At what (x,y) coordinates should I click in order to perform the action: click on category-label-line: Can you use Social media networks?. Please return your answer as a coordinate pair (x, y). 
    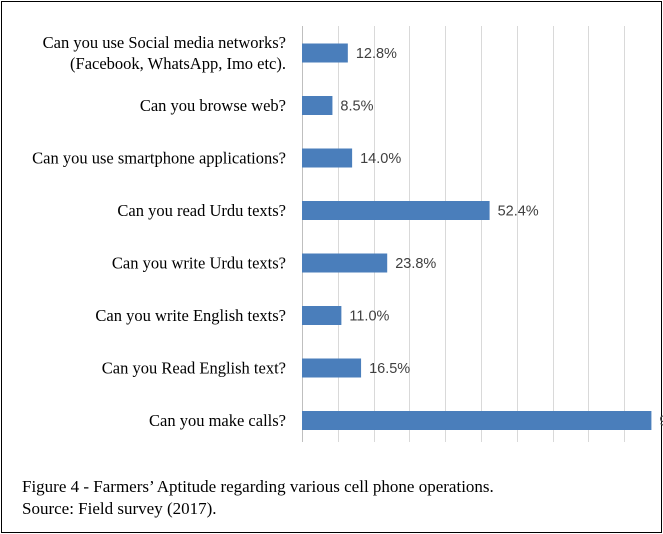
    Looking at the image, I should click on (164, 42).